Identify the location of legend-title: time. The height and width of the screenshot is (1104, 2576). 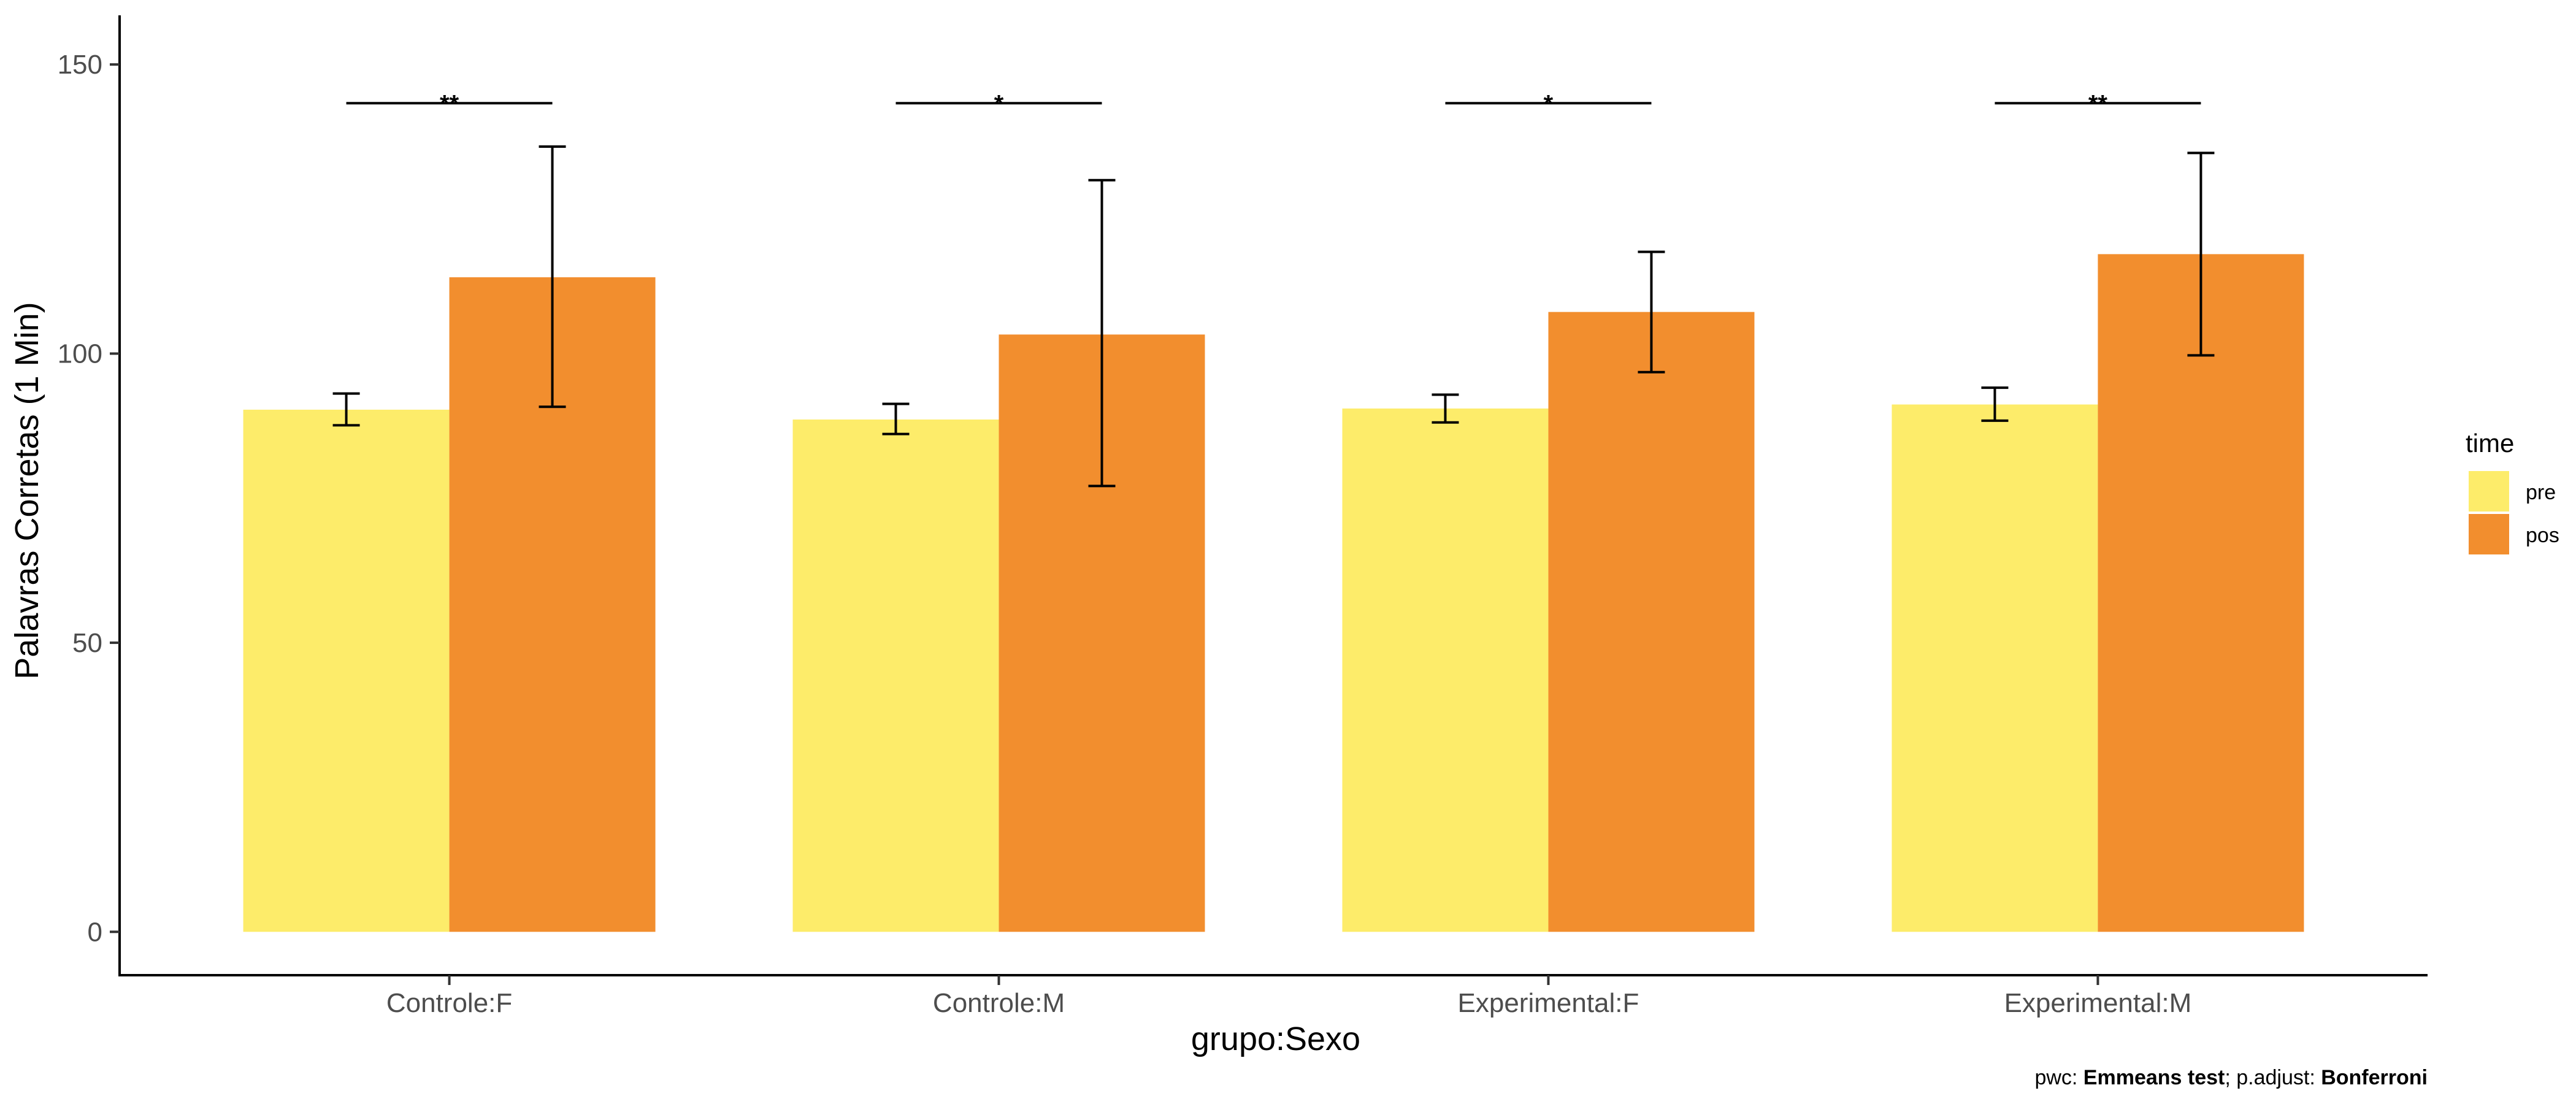
(2490, 443).